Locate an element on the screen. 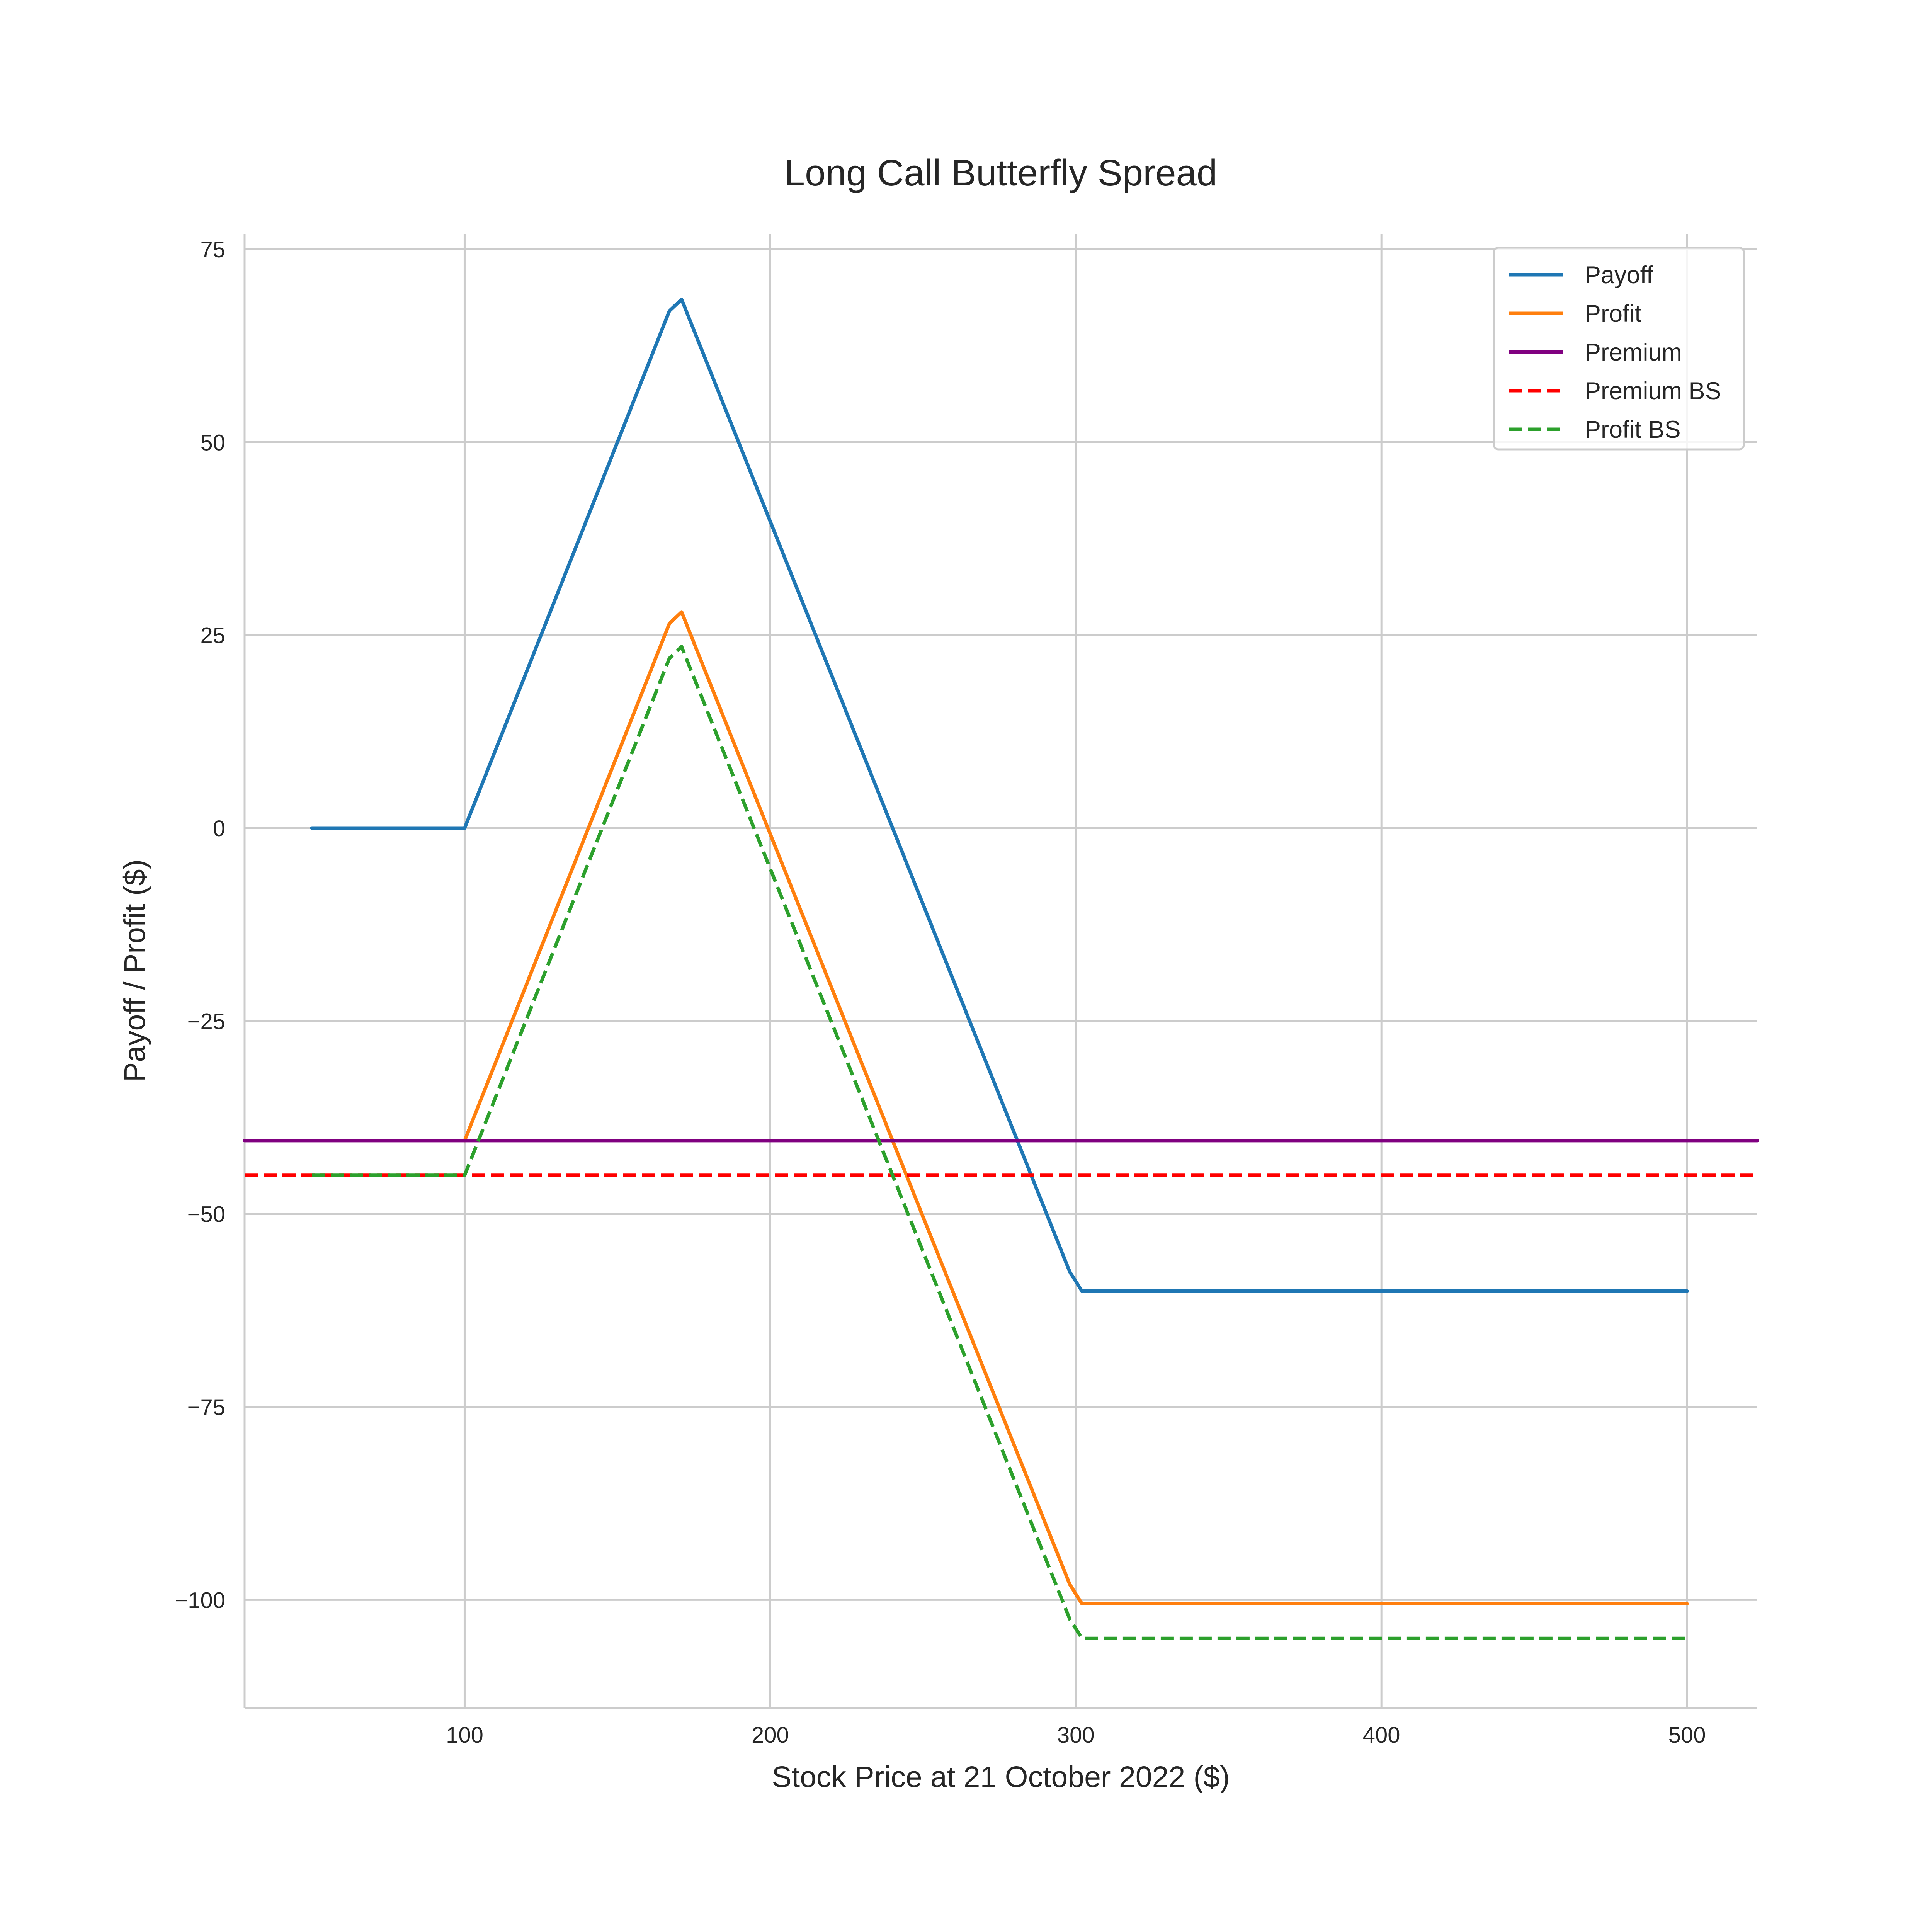 This screenshot has height=1932, width=1932. legend-frame is located at coordinates (1619, 349).